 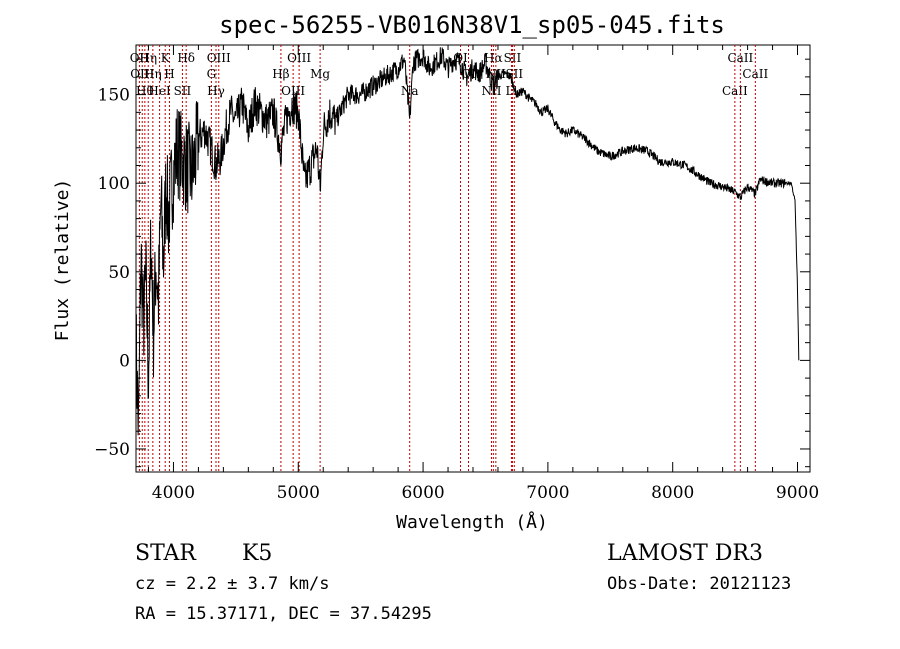 I want to click on y-tick-label: 100, so click(x=114, y=184).